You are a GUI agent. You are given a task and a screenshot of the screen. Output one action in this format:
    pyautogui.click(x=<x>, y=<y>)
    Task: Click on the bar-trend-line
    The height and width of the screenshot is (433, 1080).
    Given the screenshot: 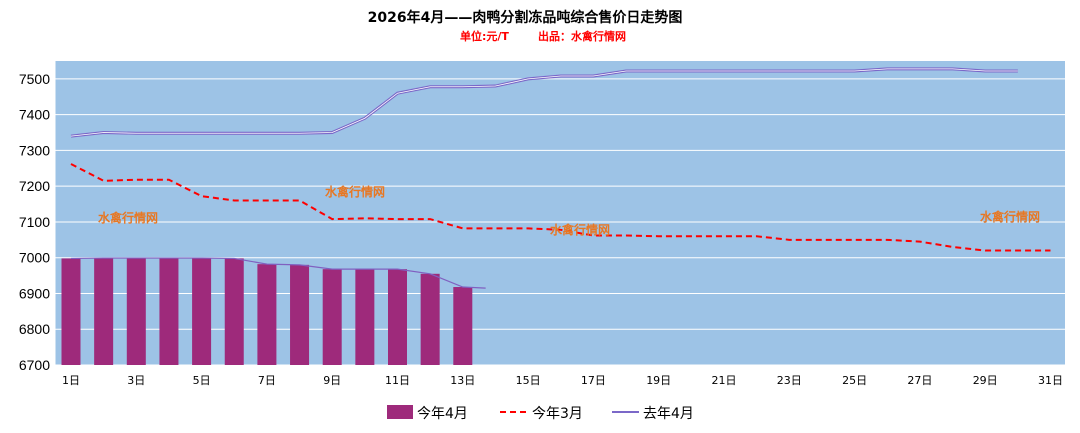 What is the action you would take?
    pyautogui.click(x=278, y=273)
    